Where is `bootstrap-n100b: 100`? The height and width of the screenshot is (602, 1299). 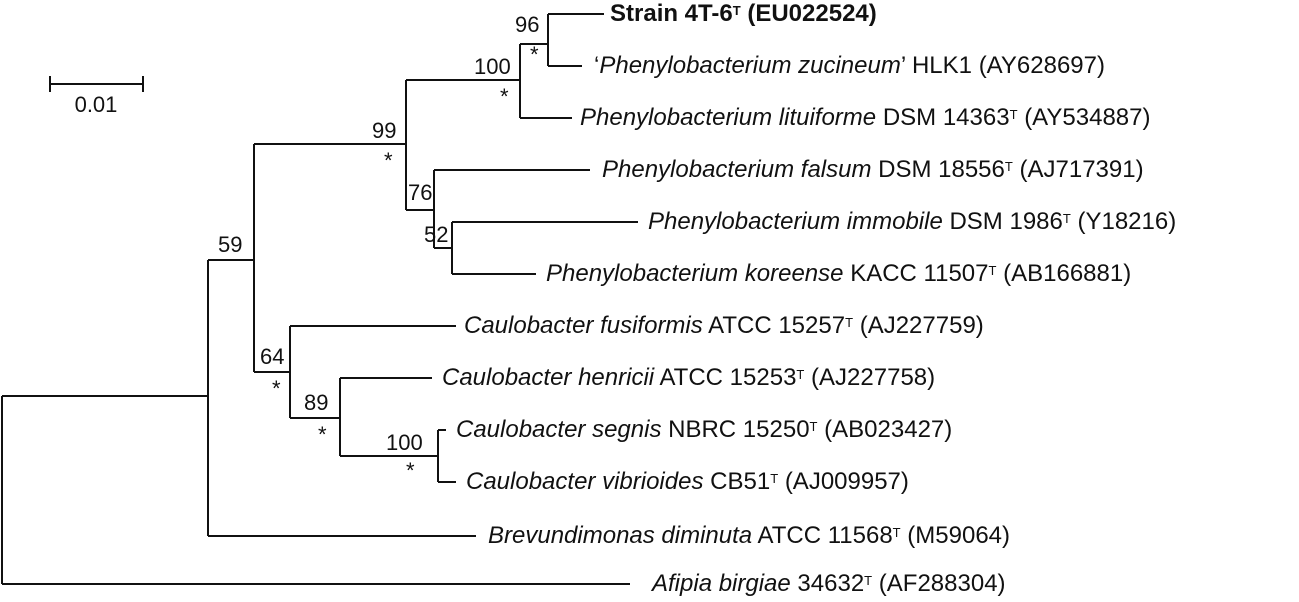 bootstrap-n100b: 100 is located at coordinates (404, 442).